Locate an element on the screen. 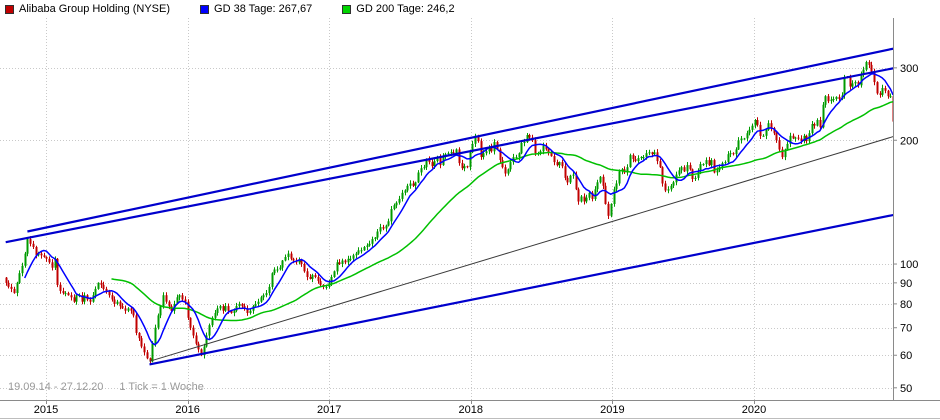 The width and height of the screenshot is (940, 420). legend-item: GD 200 Tage: 246,2 is located at coordinates (398, 9).